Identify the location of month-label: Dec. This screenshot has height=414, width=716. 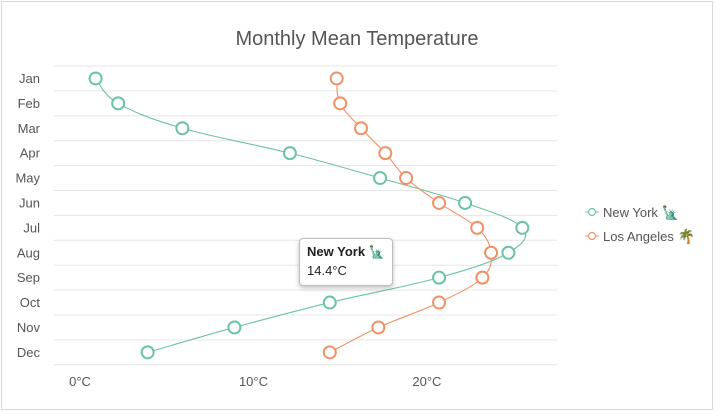
(29, 352).